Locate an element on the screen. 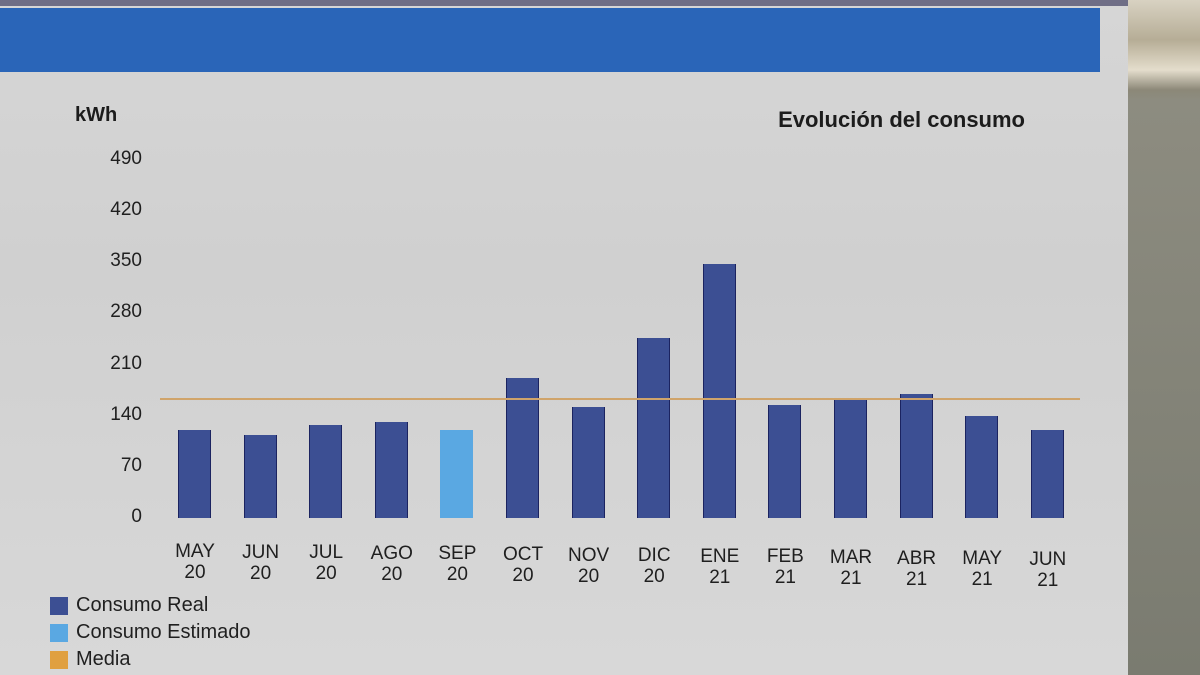 Image resolution: width=1200 pixels, height=675 pixels. x-tick-label: JUN 20 is located at coordinates (261, 563).